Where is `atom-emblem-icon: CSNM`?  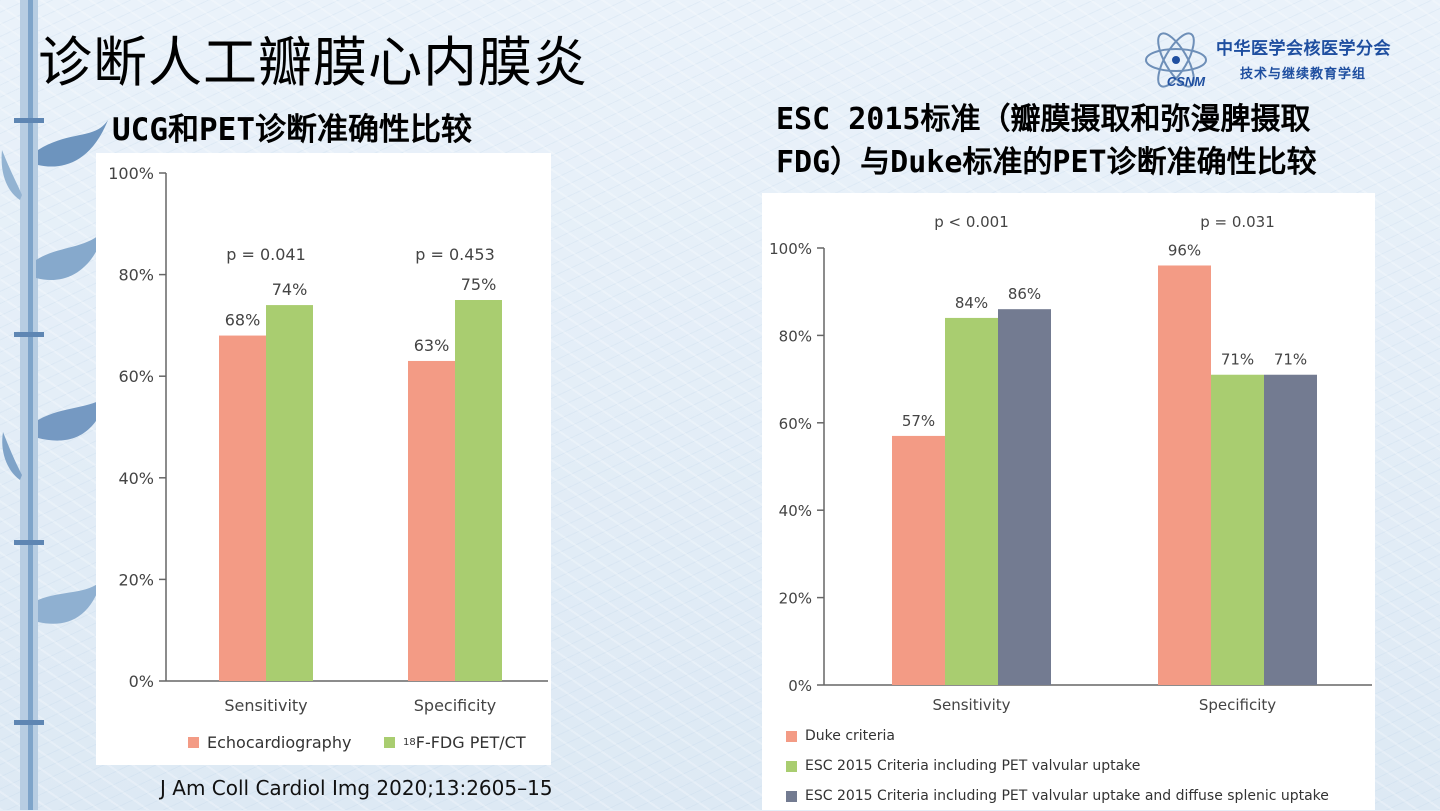 atom-emblem-icon: CSNM is located at coordinates (1176, 60).